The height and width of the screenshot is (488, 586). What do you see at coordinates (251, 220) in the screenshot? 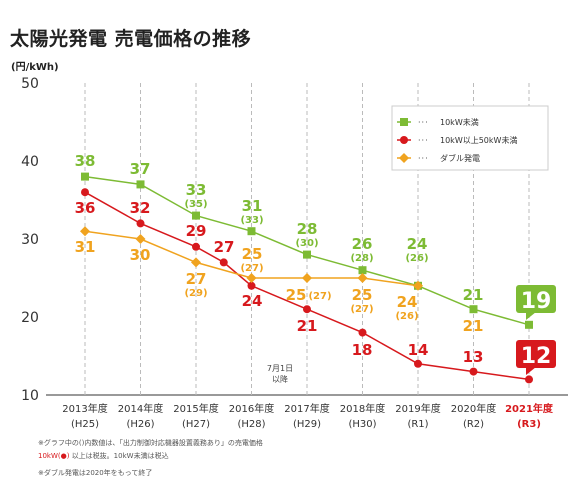
I see `data-label-sub: (33)` at bounding box center [251, 220].